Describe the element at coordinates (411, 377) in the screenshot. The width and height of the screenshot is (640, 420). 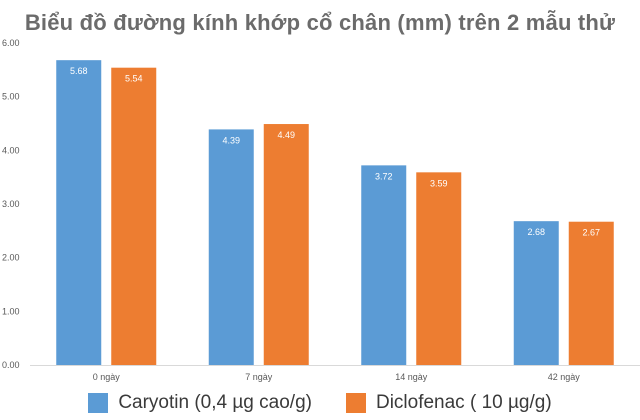
I see `x-tick-label: 14 ngày` at that location.